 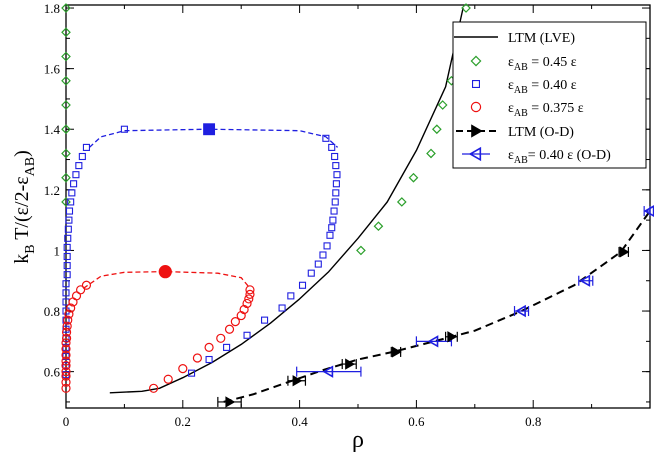 I want to click on y-label-mid: T/(ε/2-ε, so click(x=22, y=210).